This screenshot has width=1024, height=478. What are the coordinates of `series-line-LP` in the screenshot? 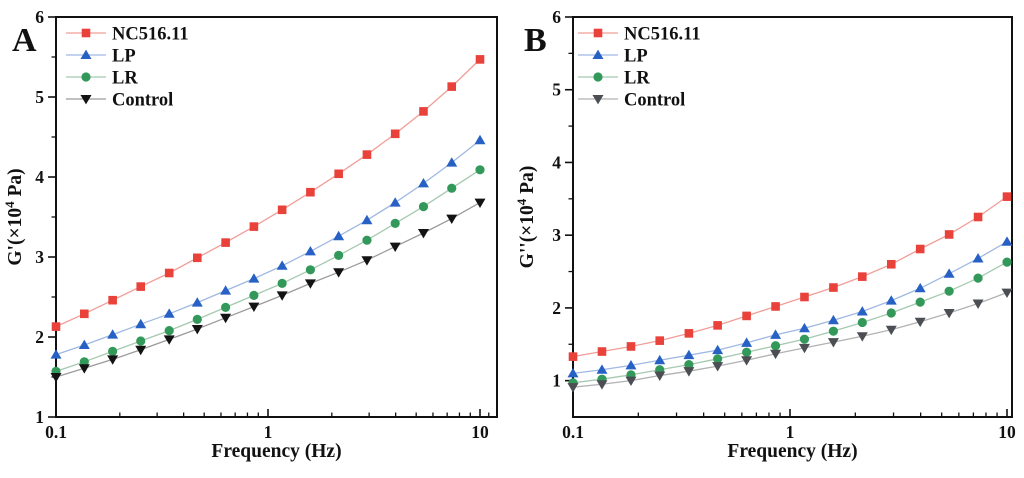 It's located at (790, 308).